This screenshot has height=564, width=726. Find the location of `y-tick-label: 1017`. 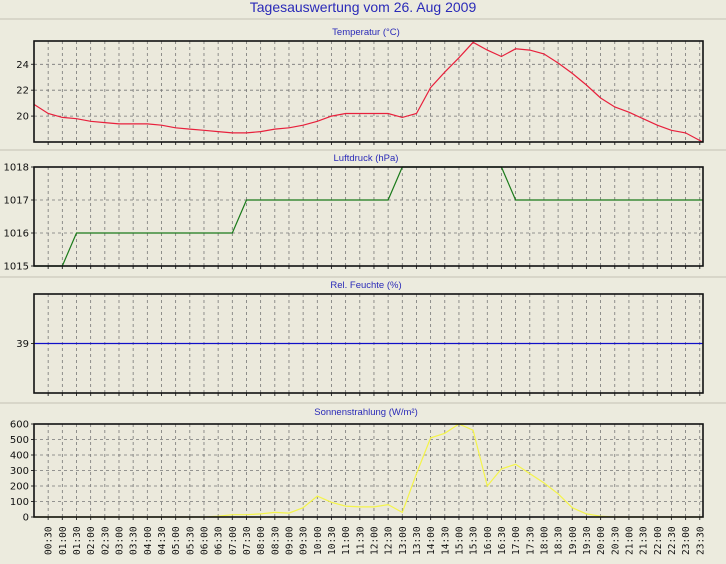

y-tick-label: 1017 is located at coordinates (16, 201).